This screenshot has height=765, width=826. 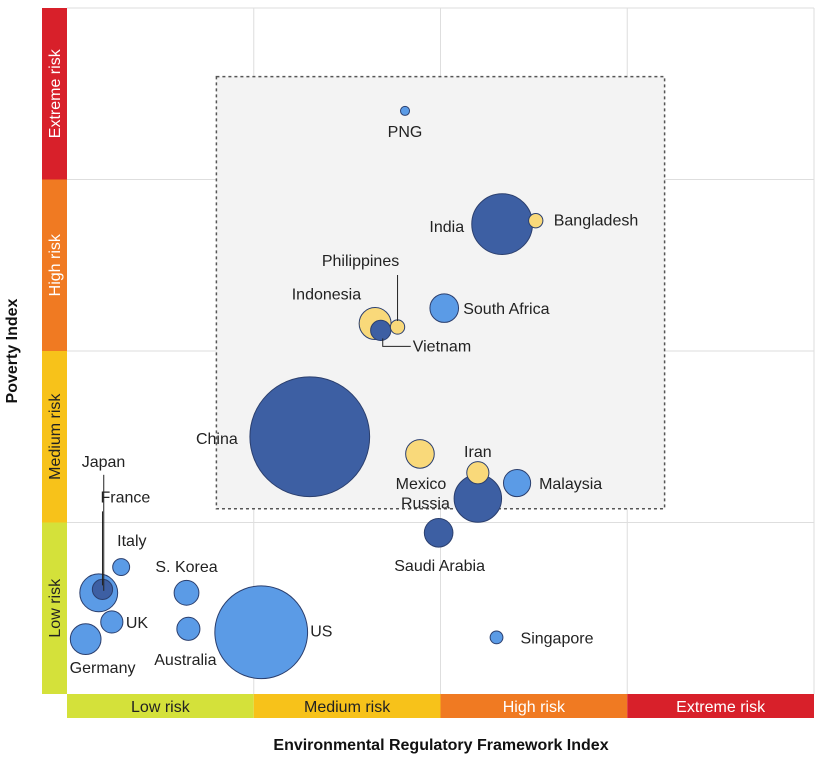 I want to click on y-band-label: Extreme risk, so click(x=55, y=93).